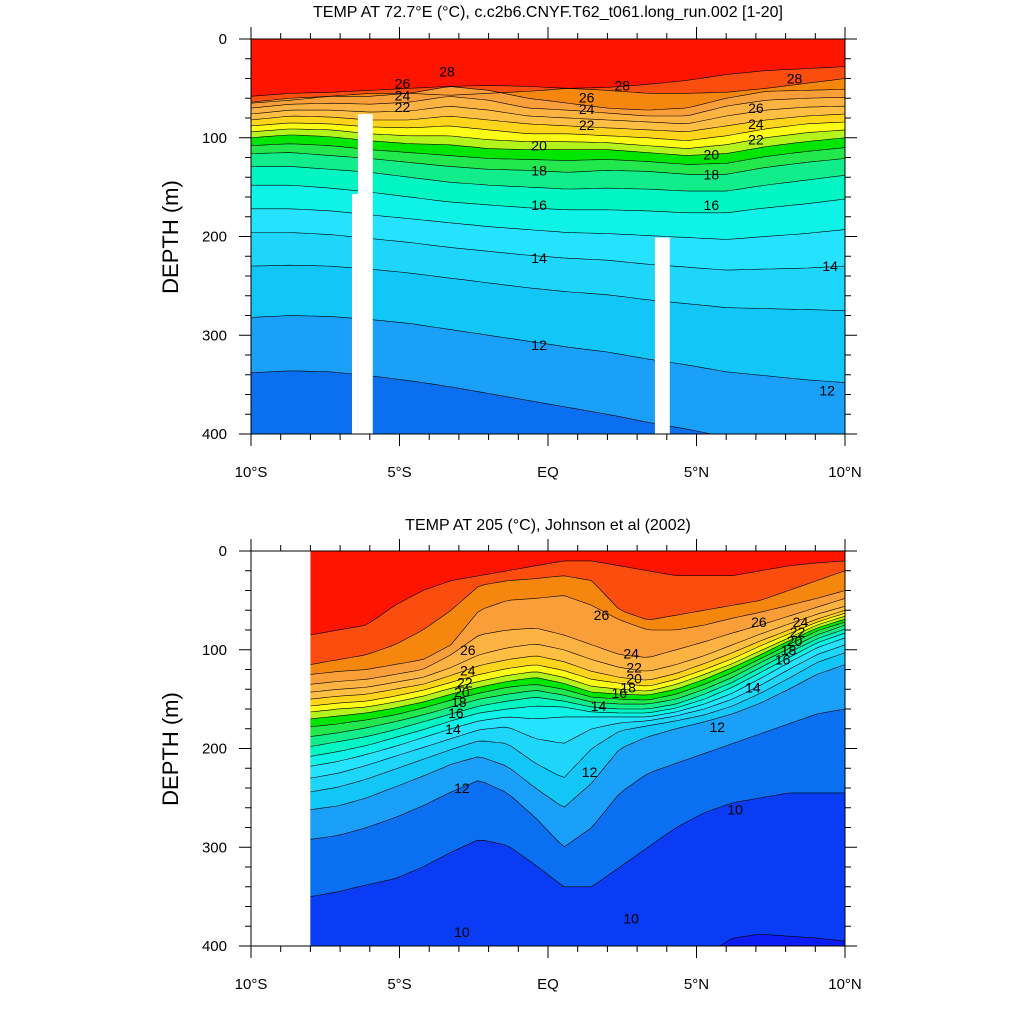 The image size is (1024, 1024). I want to click on chart-title: TEMP AT 205 (°C), Johnson et al (2002), so click(548, 525).